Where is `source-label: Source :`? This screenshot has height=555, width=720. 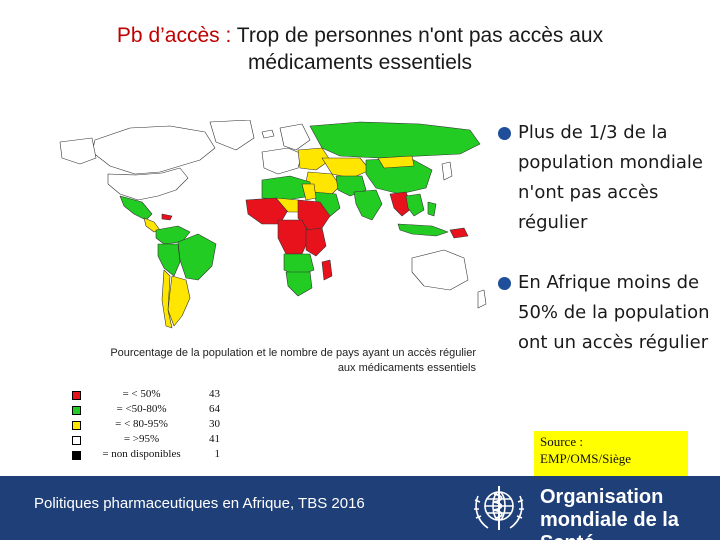
source-label: Source : is located at coordinates (561, 441).